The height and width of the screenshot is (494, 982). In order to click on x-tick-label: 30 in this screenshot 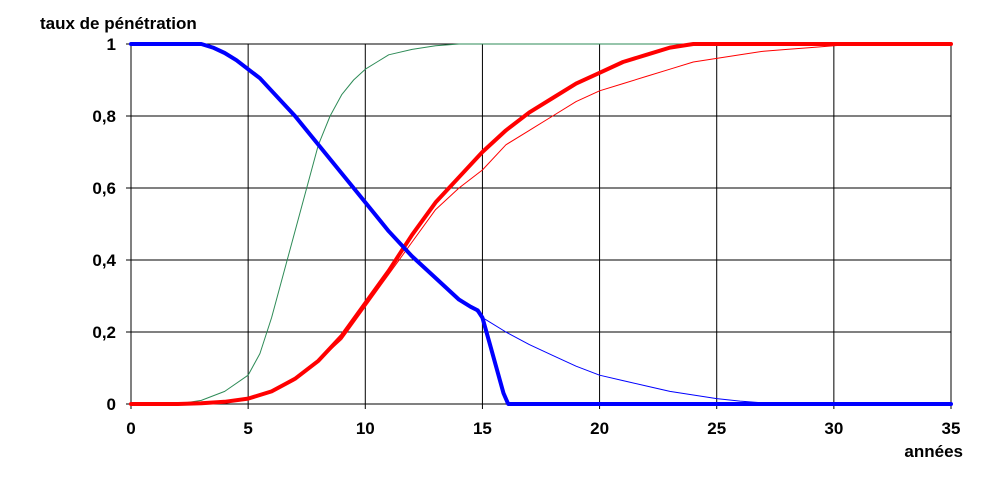, I will do `click(833, 428)`.